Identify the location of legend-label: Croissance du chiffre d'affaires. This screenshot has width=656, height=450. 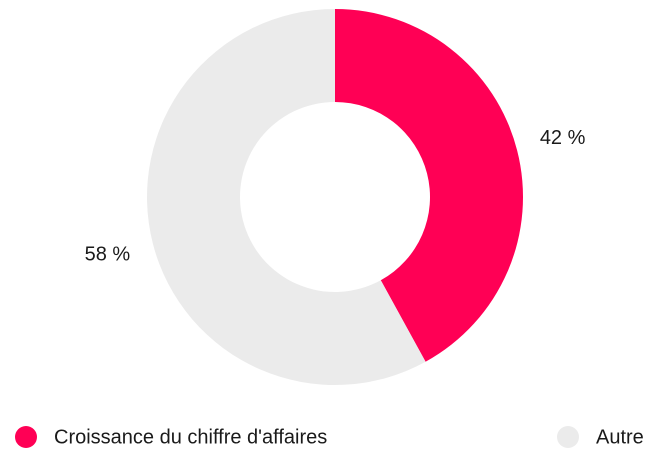
(190, 437).